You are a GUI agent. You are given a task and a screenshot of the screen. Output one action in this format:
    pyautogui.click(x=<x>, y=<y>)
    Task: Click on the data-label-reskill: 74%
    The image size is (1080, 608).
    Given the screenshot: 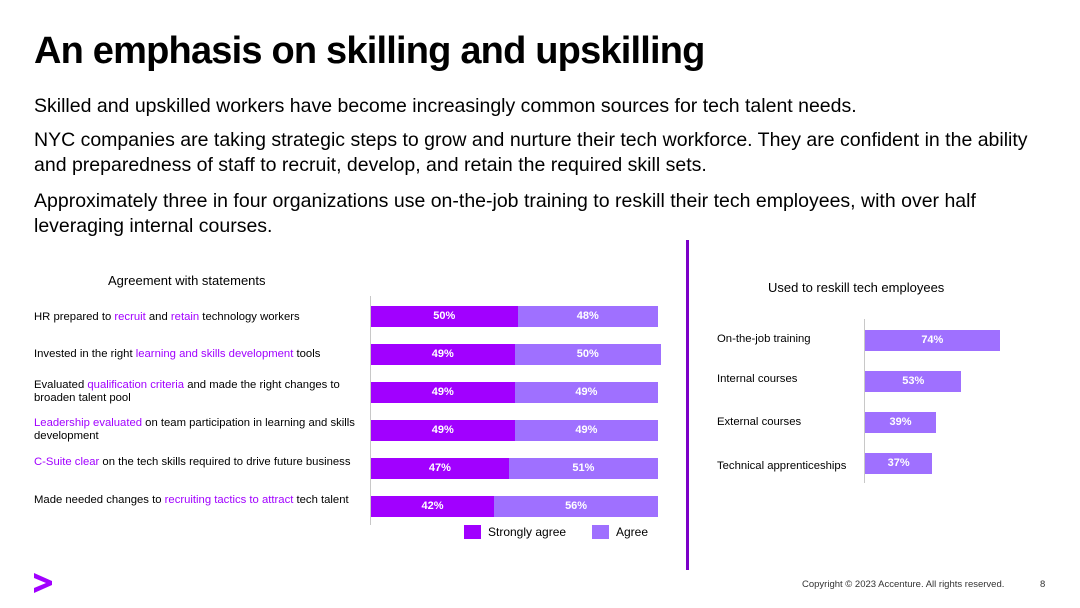 What is the action you would take?
    pyautogui.click(x=932, y=340)
    